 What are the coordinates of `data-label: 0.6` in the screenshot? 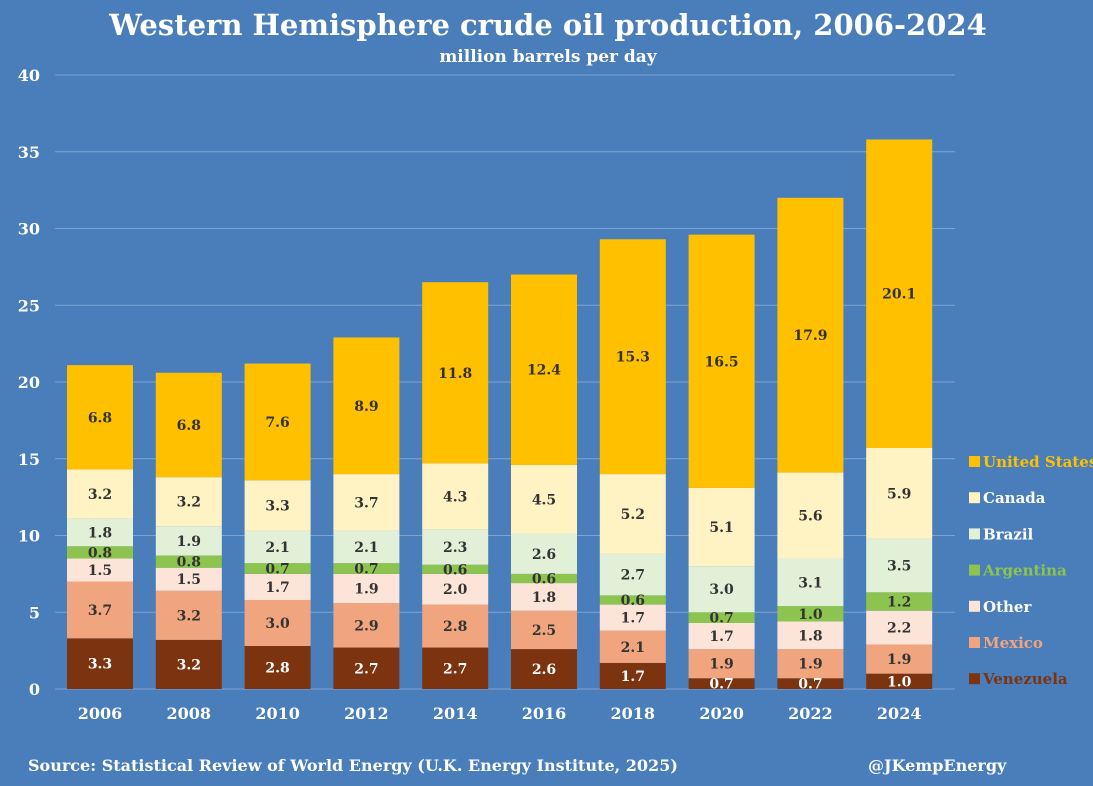 It's located at (633, 601).